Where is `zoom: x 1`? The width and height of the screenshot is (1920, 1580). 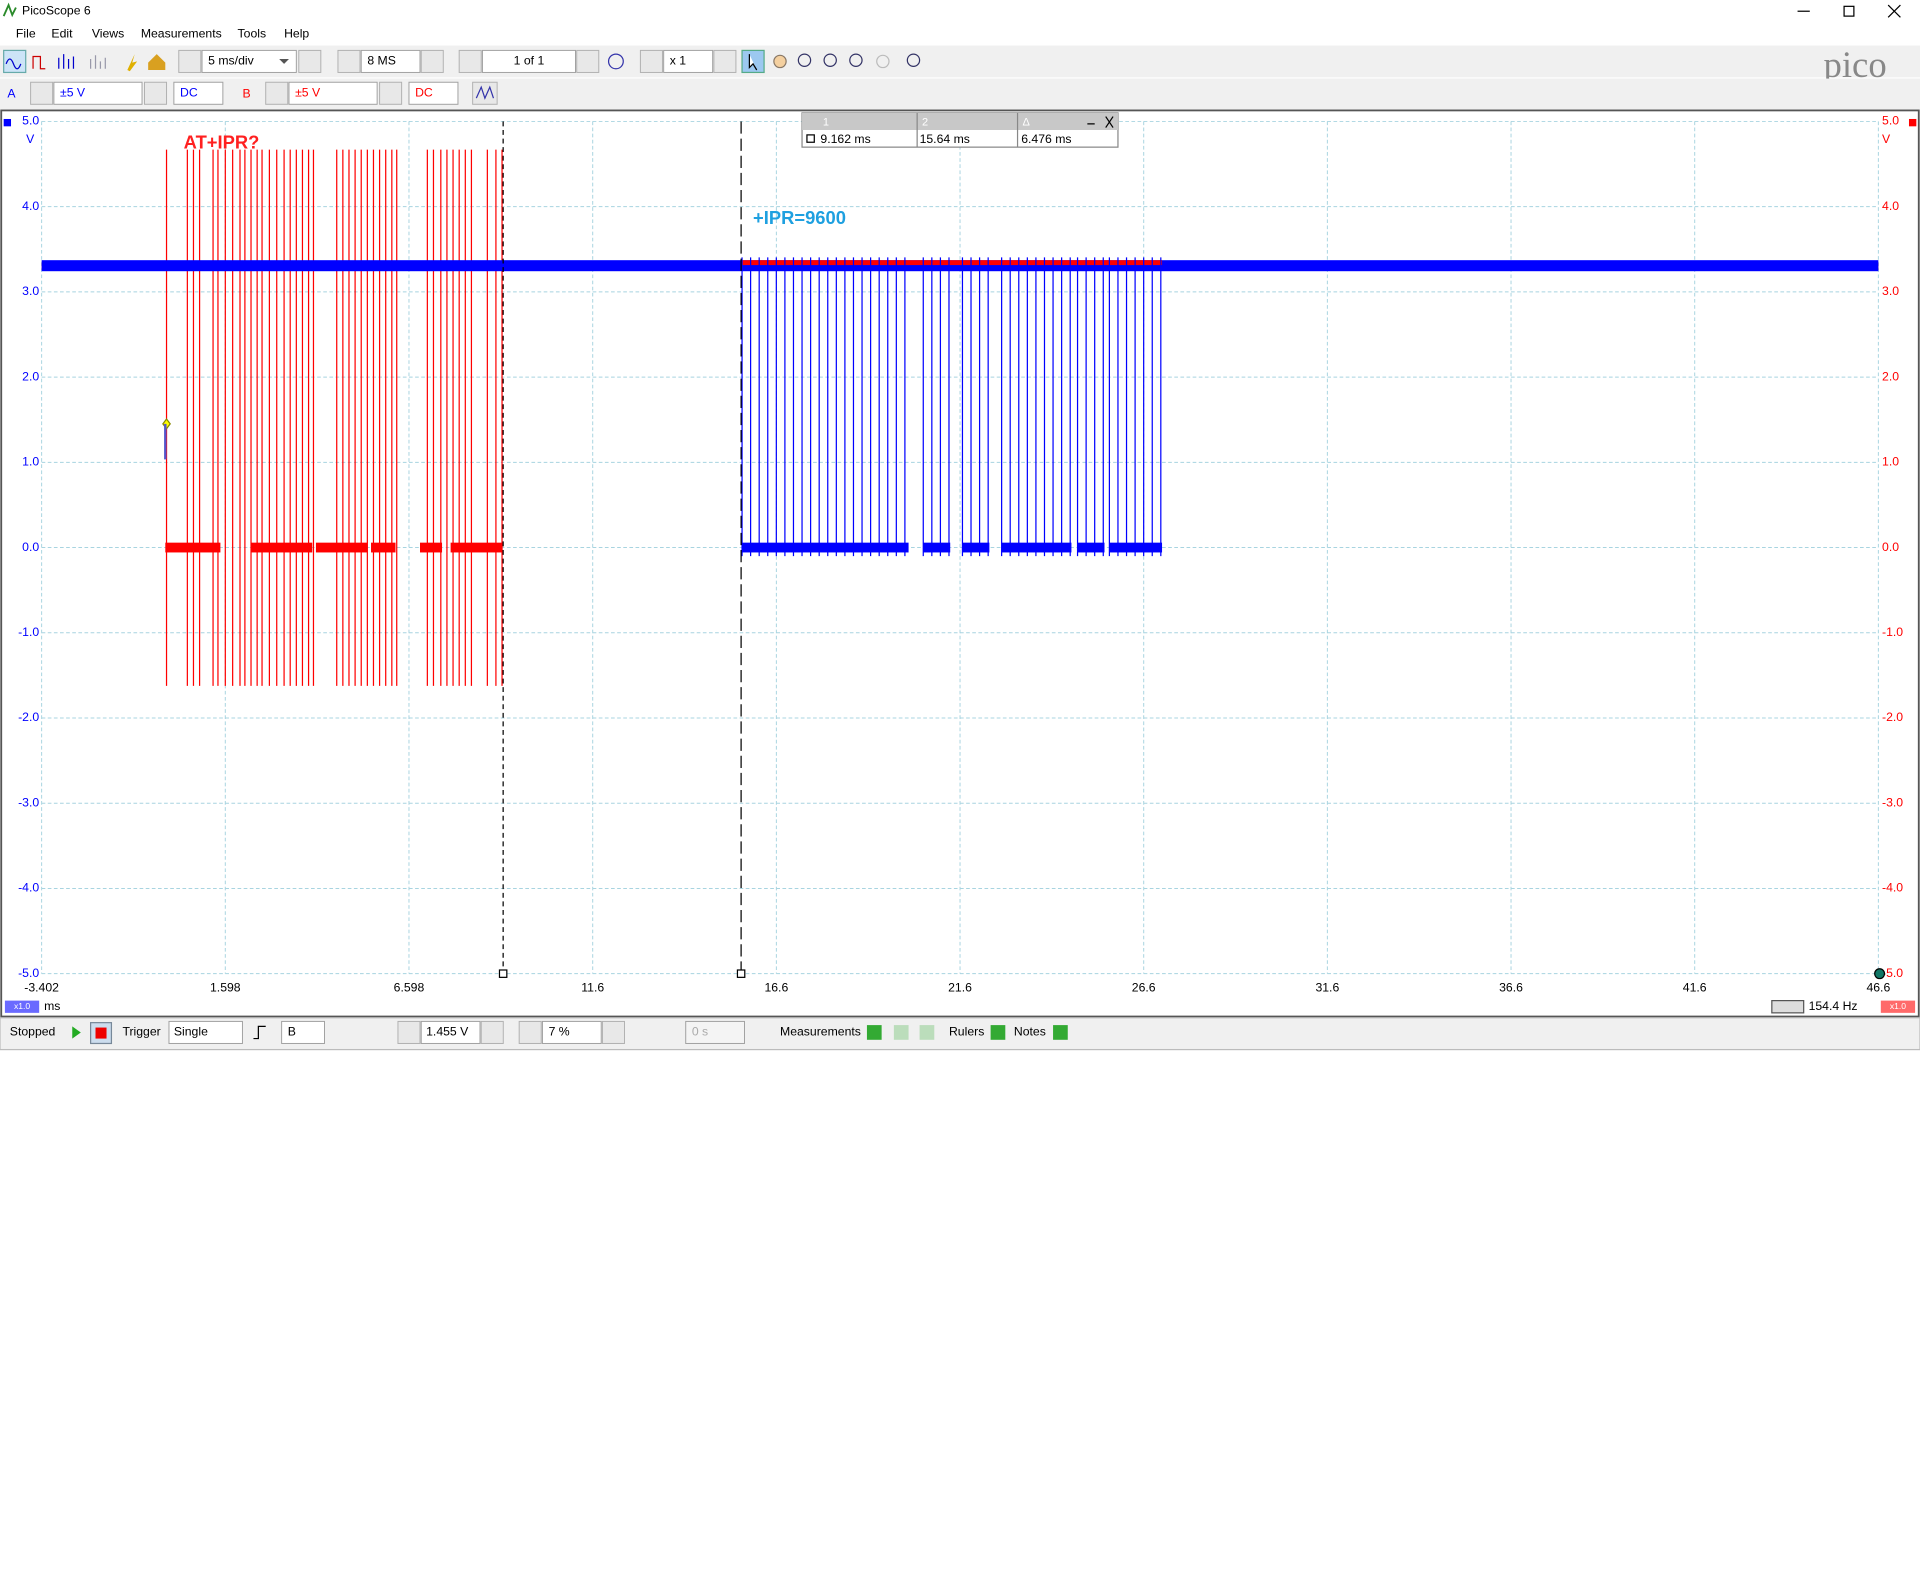 zoom: x 1 is located at coordinates (678, 61).